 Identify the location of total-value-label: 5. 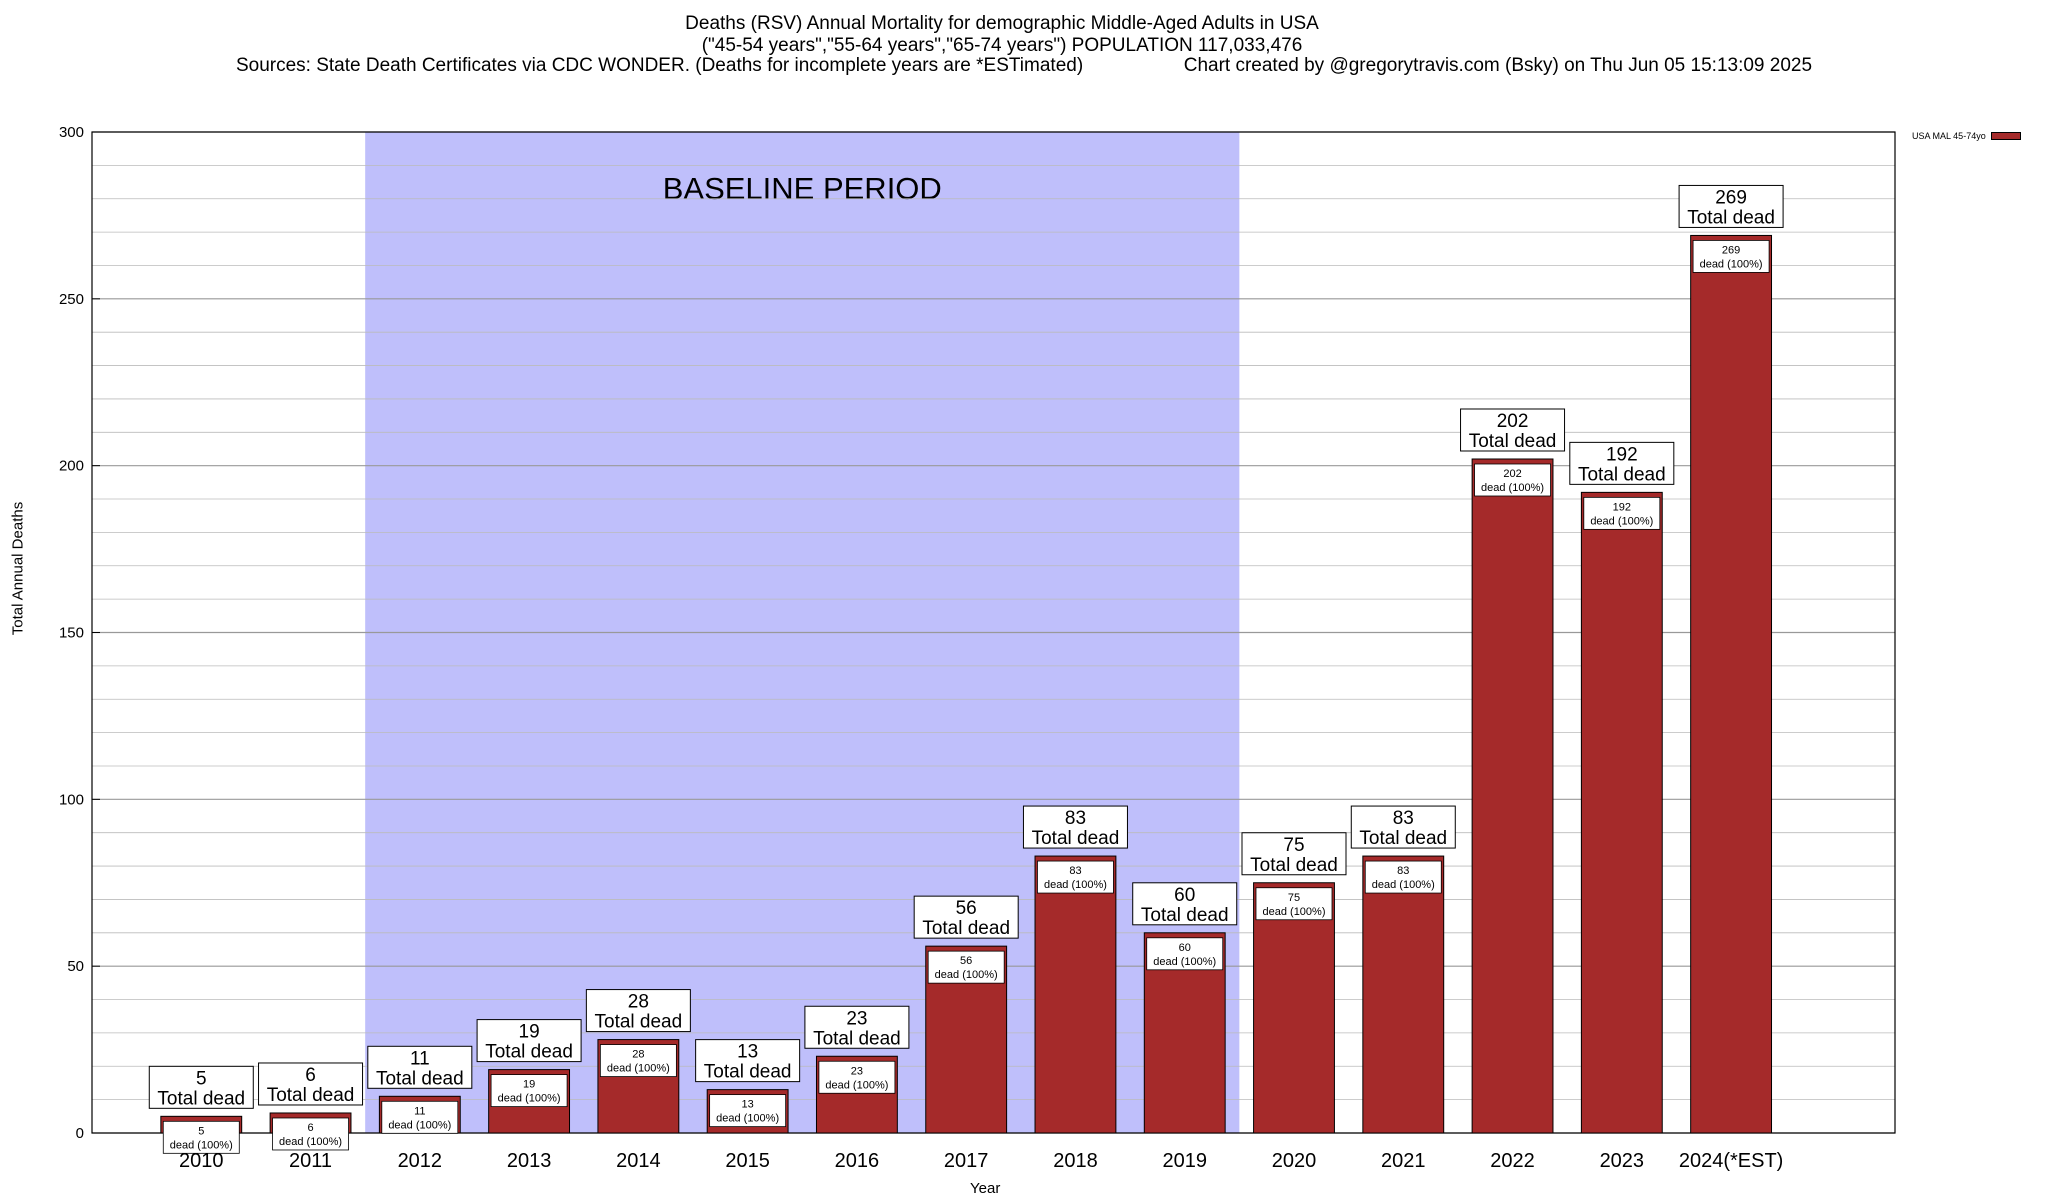
(201, 1078).